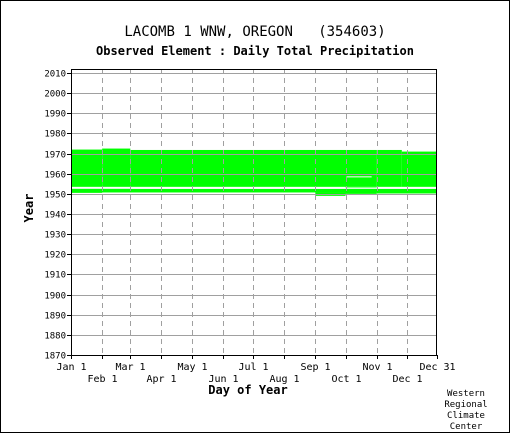 This screenshot has height=433, width=510. What do you see at coordinates (29, 208) in the screenshot?
I see `y-axis-label: Year` at bounding box center [29, 208].